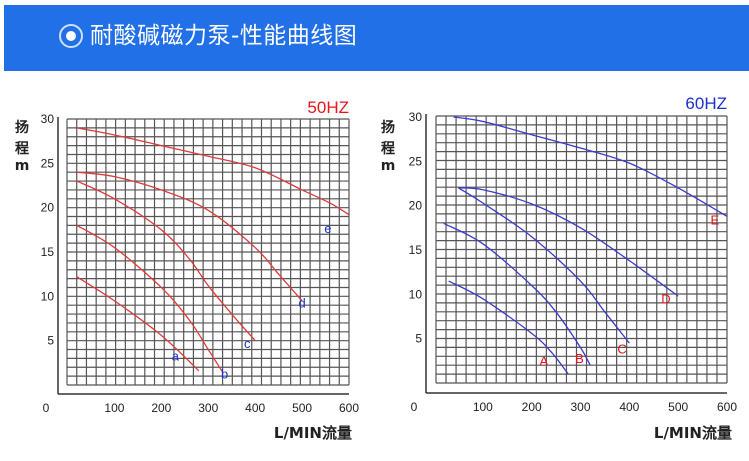  Describe the element at coordinates (176, 356) in the screenshot. I see `curve-label-a: a` at that location.